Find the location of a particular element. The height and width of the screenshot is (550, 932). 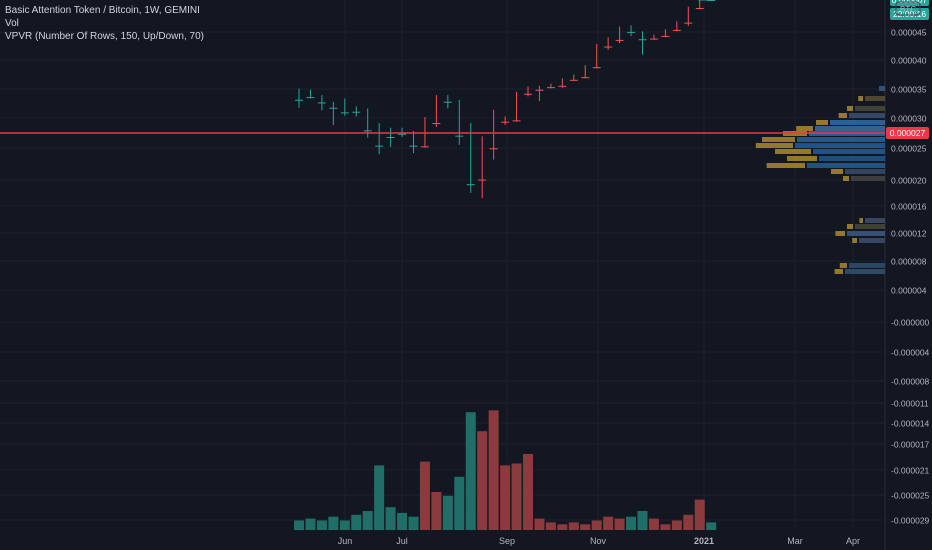

price-tick-label: -0.000014 is located at coordinates (910, 424).